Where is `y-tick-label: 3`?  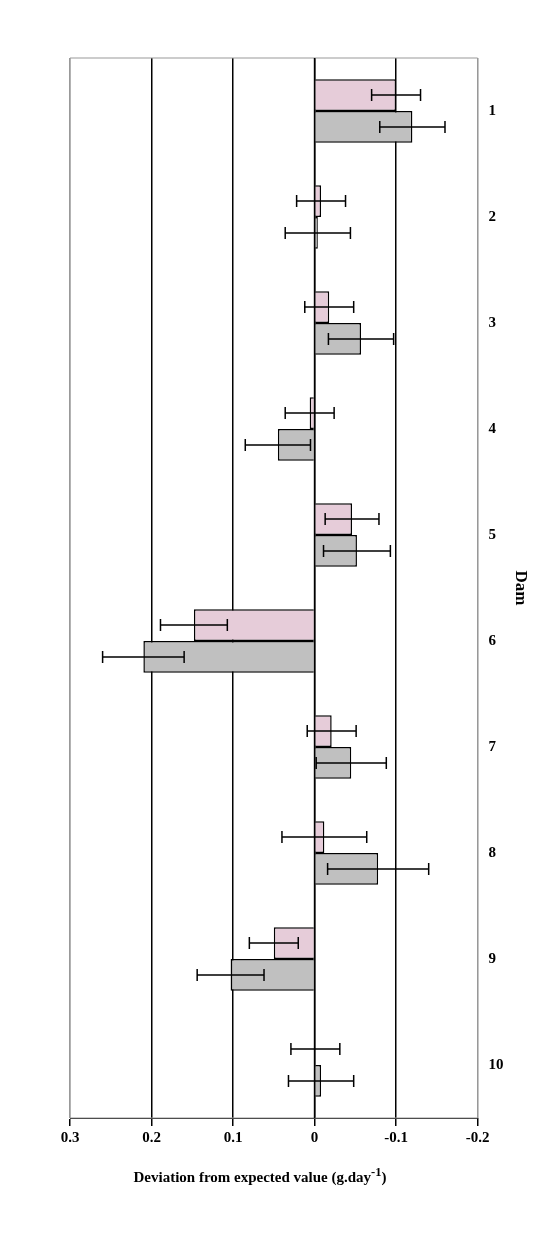 y-tick-label: 3 is located at coordinates (492, 321).